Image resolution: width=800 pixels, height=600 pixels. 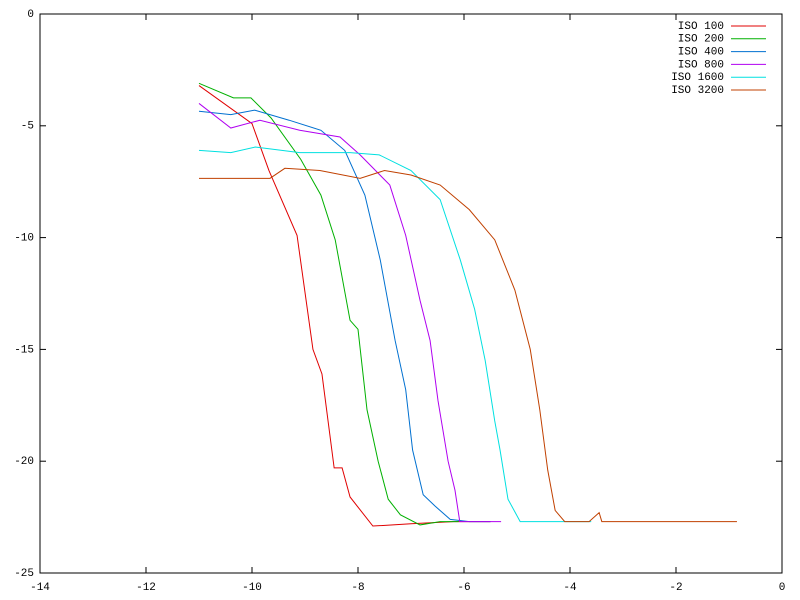 I want to click on y-tick-label: 0, so click(x=30, y=15).